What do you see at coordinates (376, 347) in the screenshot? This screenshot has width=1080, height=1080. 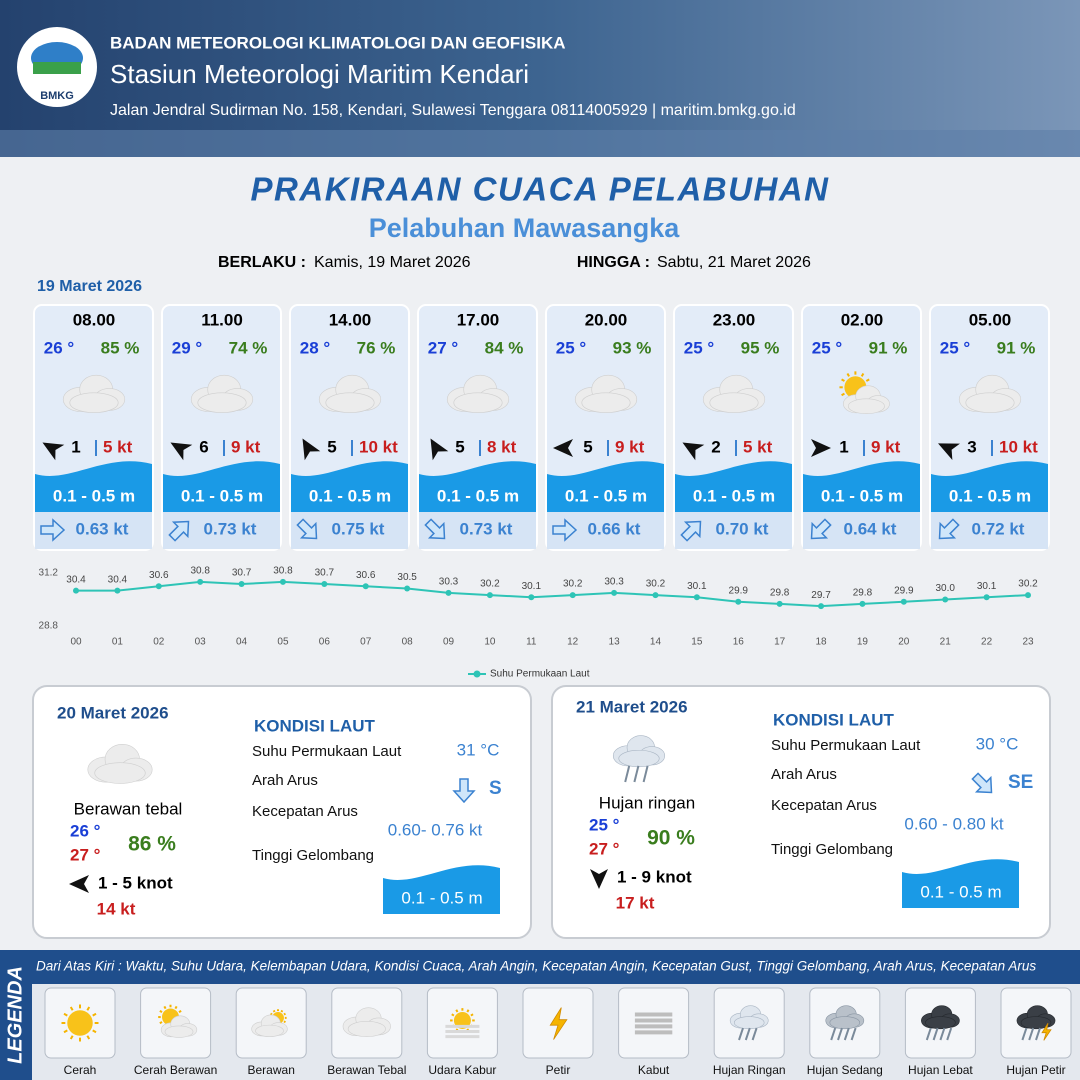 I see `forecast-humidity: 76 %` at bounding box center [376, 347].